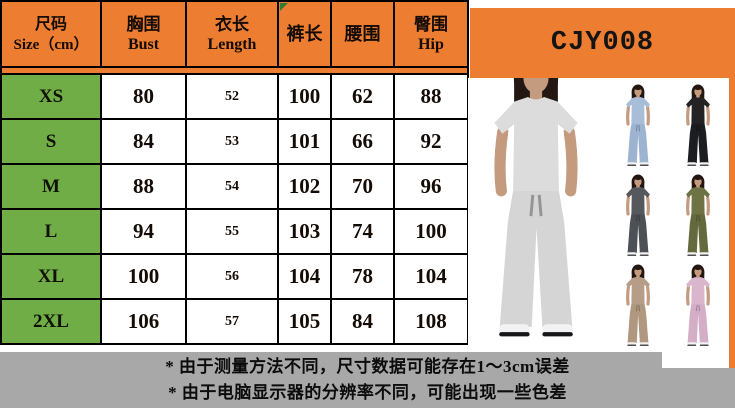 The width and height of the screenshot is (735, 408). I want to click on measurement-cell: 70, so click(362, 186).